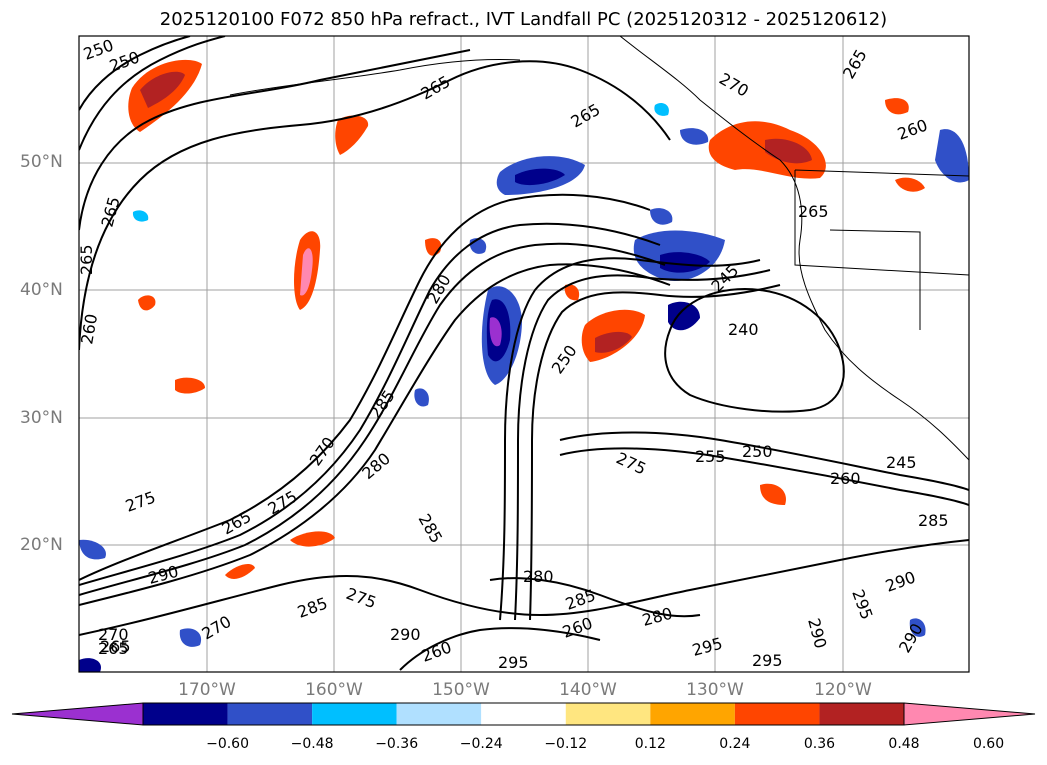 This screenshot has height=765, width=1047. I want to click on colorbar-tick-label: −0.48, so click(312, 744).